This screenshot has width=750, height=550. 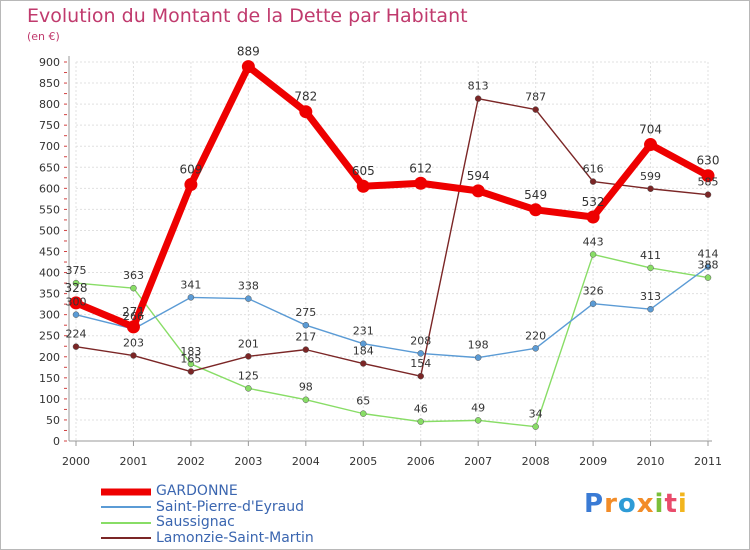 What do you see at coordinates (49, 252) in the screenshot?
I see `y-tick-label: 450` at bounding box center [49, 252].